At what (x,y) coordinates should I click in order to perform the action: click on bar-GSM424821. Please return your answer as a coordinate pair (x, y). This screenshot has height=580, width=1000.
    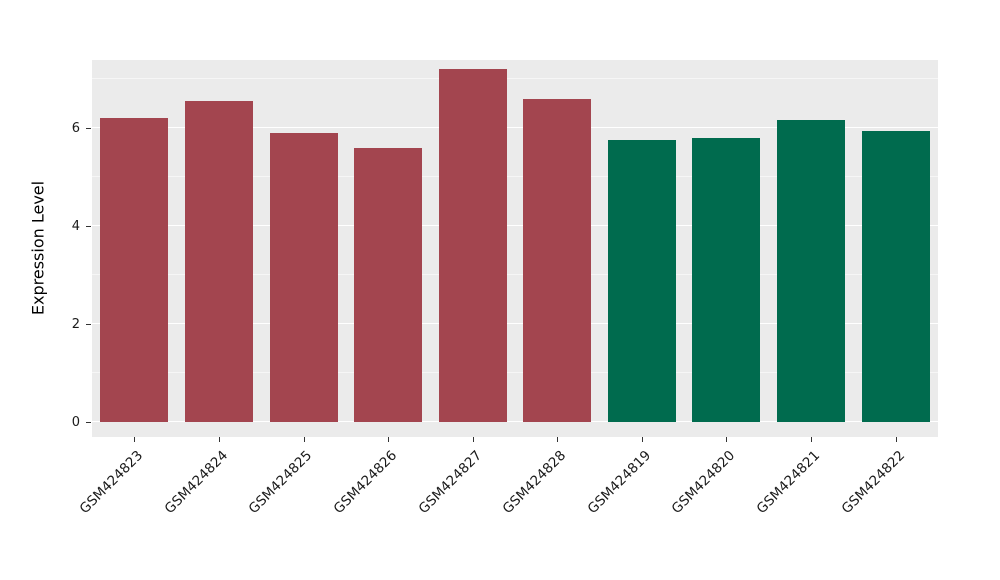
    Looking at the image, I should click on (811, 271).